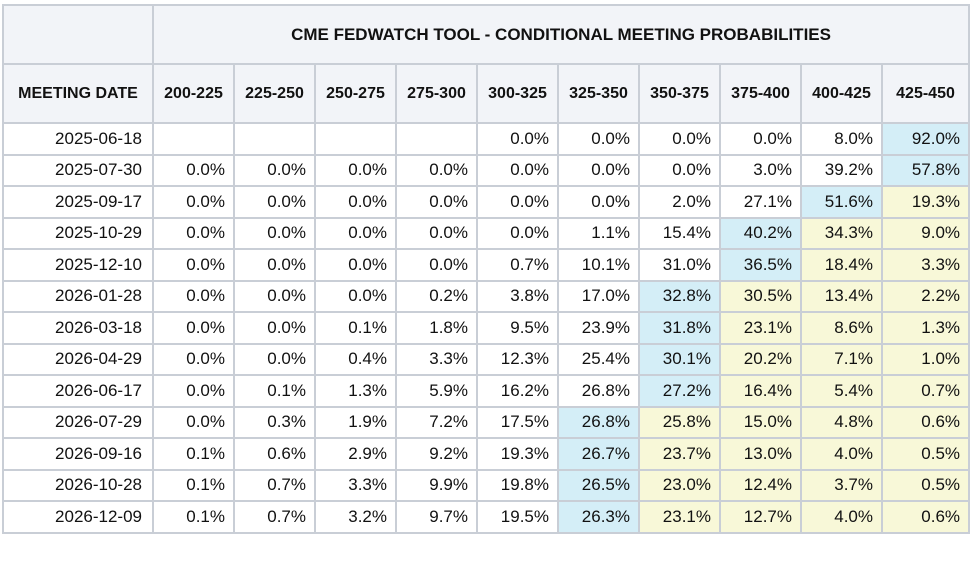 The height and width of the screenshot is (570, 970). What do you see at coordinates (679, 454) in the screenshot?
I see `probability-cell: 23.7%` at bounding box center [679, 454].